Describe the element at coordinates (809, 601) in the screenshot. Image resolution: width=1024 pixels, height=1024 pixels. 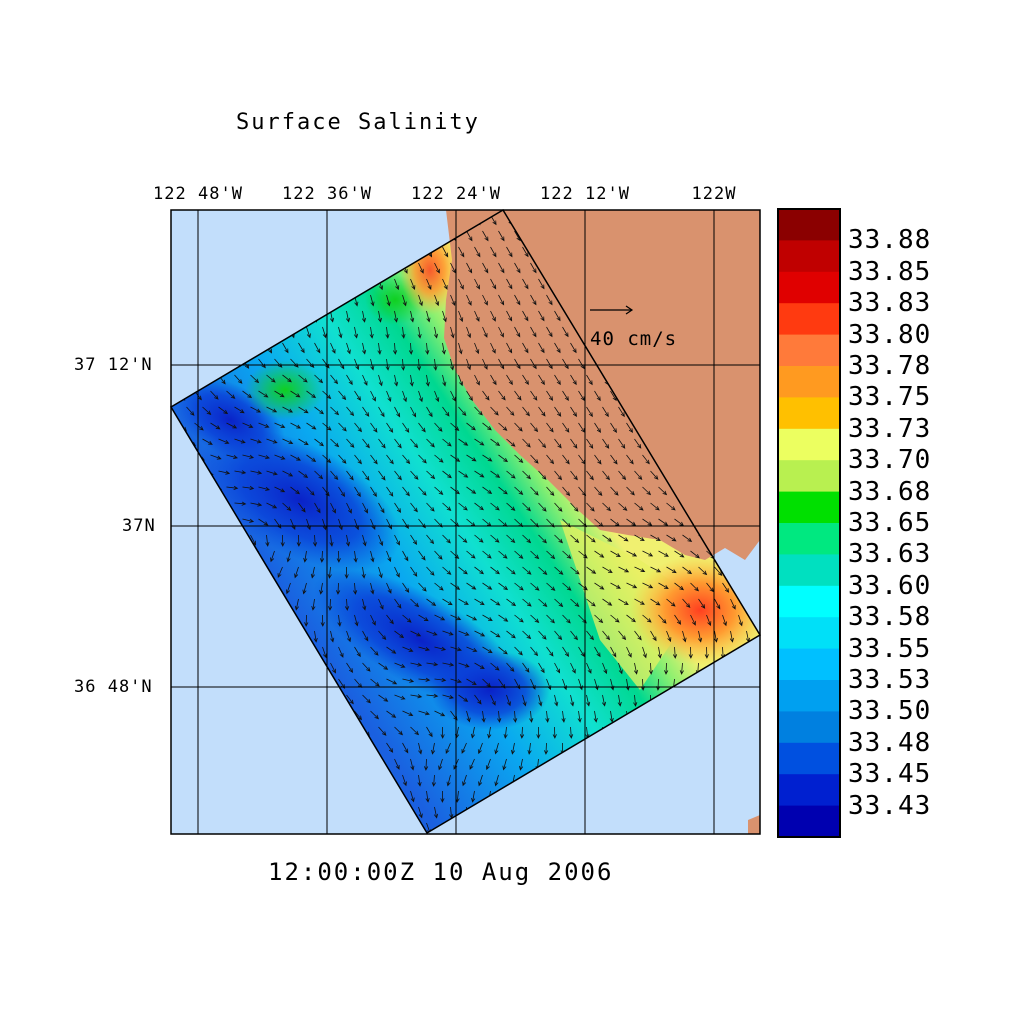
I see `colorbar-swatch` at that location.